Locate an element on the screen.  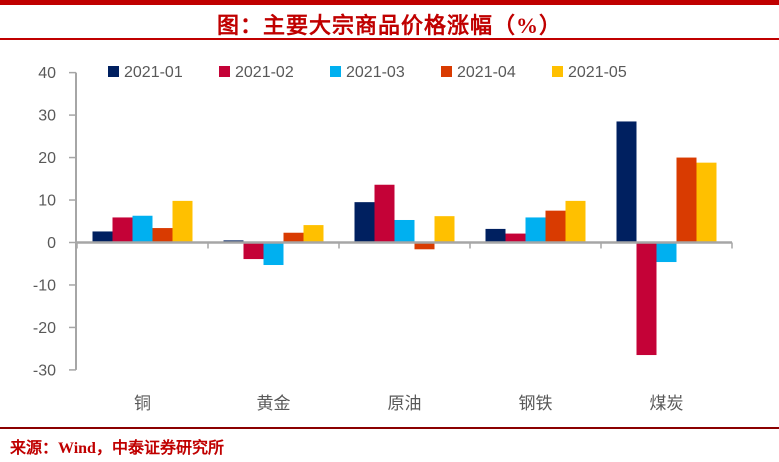
bar-原油-2021-03 is located at coordinates (404, 231).